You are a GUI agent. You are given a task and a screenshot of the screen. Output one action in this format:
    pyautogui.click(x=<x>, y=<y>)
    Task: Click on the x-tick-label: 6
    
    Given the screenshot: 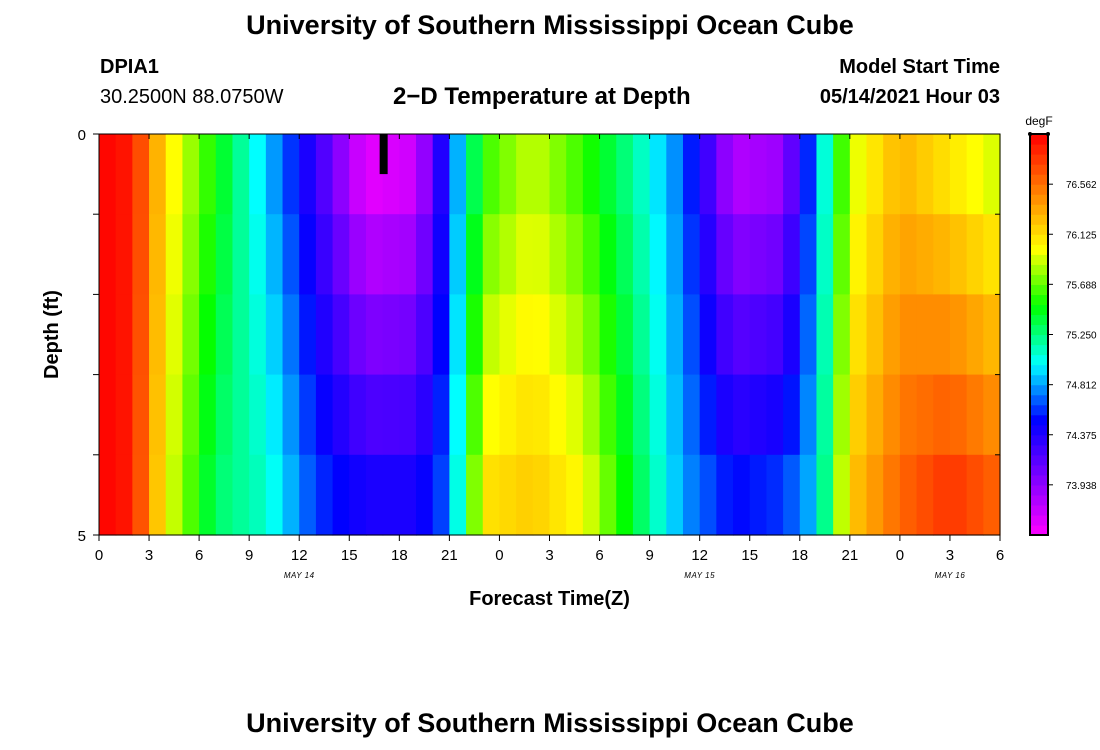 What is the action you would take?
    pyautogui.click(x=199, y=555)
    